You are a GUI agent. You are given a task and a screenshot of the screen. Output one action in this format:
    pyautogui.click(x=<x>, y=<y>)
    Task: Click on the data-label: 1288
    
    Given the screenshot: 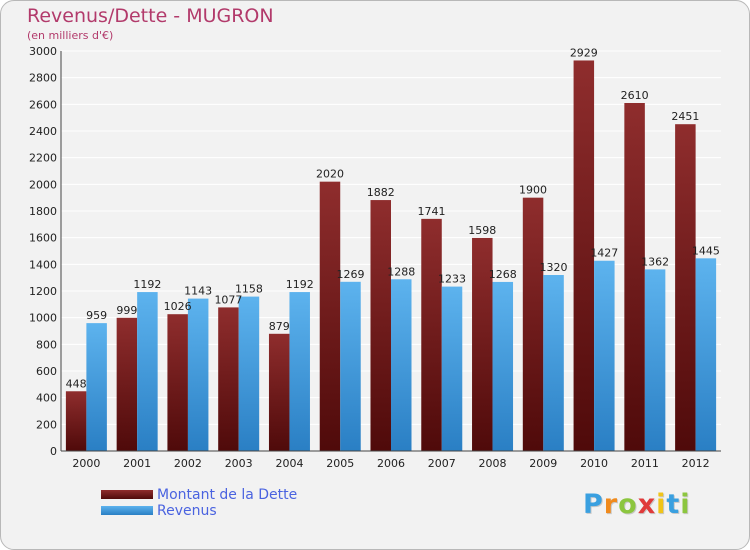 What is the action you would take?
    pyautogui.click(x=401, y=271)
    